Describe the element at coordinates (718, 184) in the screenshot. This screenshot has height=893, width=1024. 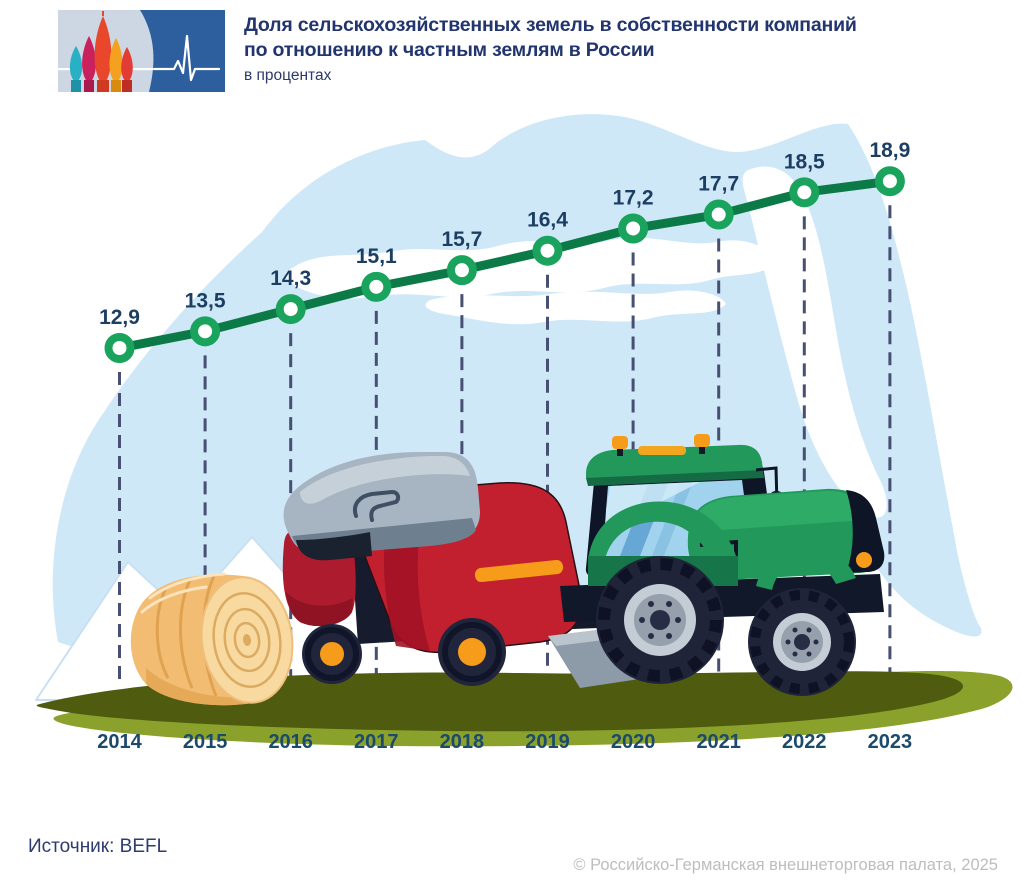
I see `value-label: 17,7` at that location.